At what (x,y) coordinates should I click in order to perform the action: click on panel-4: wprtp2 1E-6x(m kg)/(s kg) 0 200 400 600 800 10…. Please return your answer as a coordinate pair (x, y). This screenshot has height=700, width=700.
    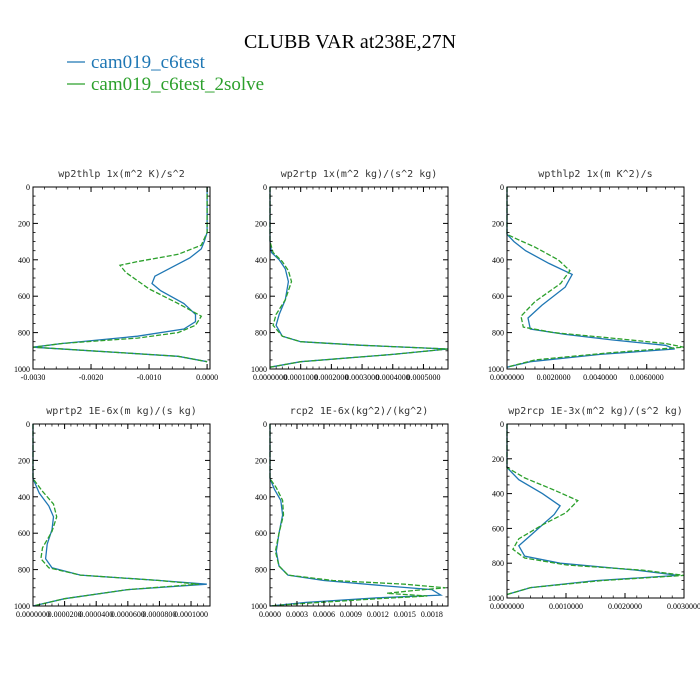
    Looking at the image, I should click on (112, 512).